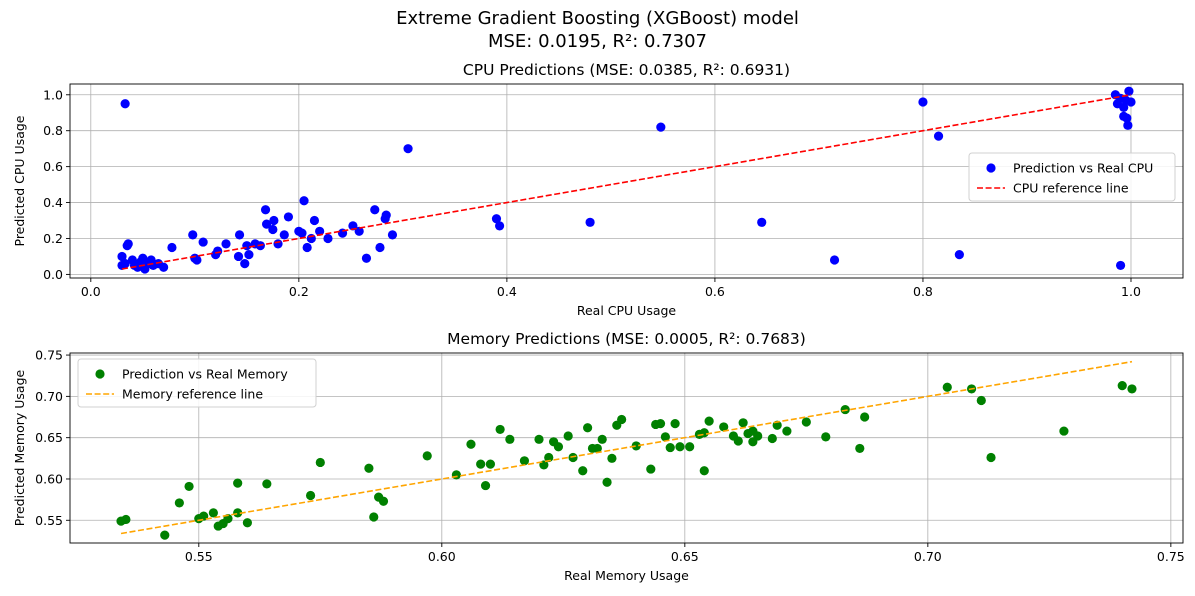 This screenshot has height=596, width=1195. Describe the element at coordinates (53, 130) in the screenshot. I see `y-tick-label: 0.8` at that location.